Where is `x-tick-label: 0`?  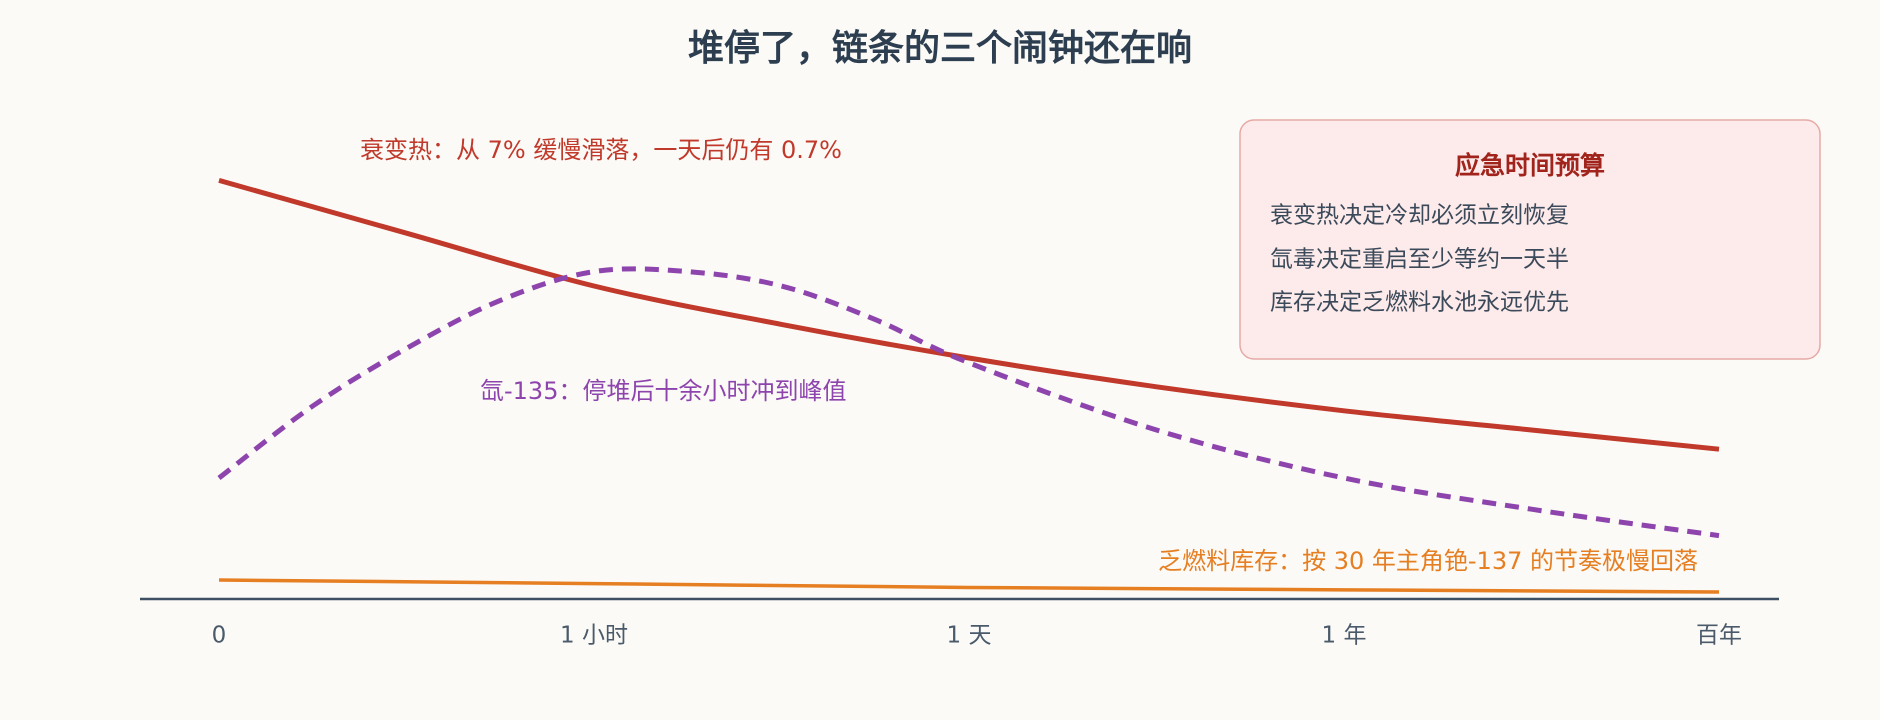
x-tick-label: 0 is located at coordinates (219, 636).